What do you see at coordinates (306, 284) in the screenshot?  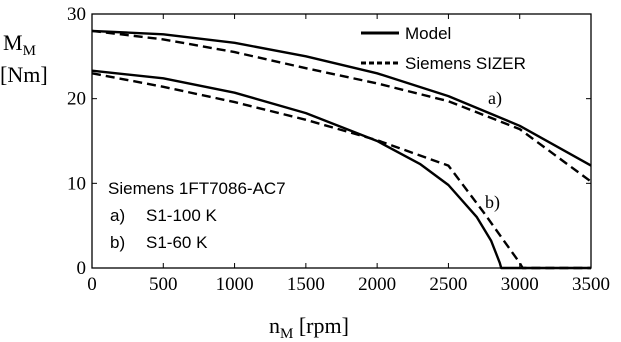 I see `x-tick-label: 1500` at bounding box center [306, 284].